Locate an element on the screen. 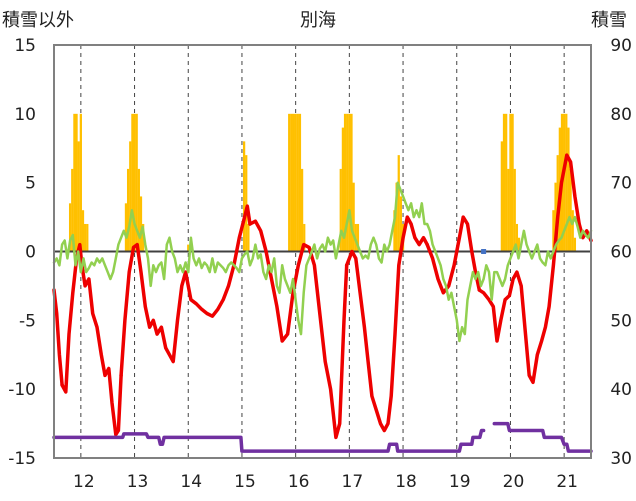 Image resolution: width=636 pixels, height=501 pixels. x-tick-label: 13 is located at coordinates (138, 482).